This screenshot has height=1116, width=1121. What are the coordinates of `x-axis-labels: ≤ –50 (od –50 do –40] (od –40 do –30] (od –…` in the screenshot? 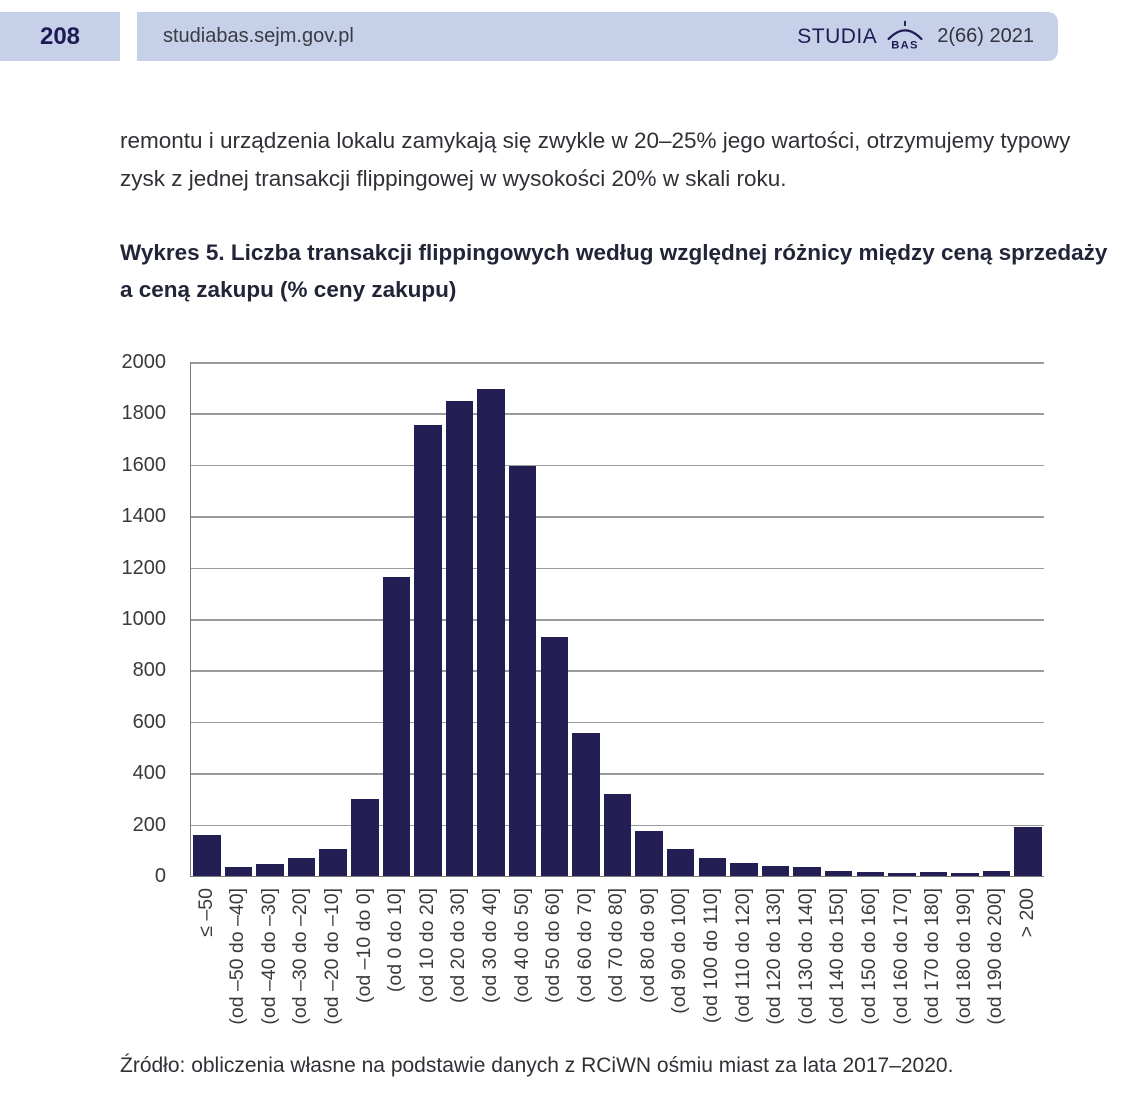 It's located at (616, 968).